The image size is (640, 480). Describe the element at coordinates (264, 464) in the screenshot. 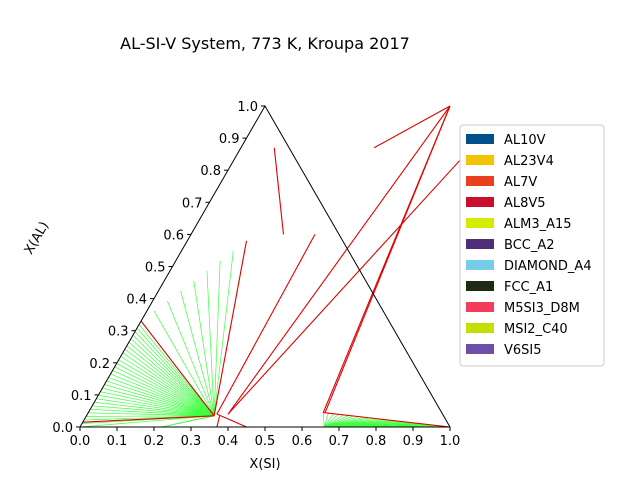

I see `x-axis-label: X(SI)` at that location.